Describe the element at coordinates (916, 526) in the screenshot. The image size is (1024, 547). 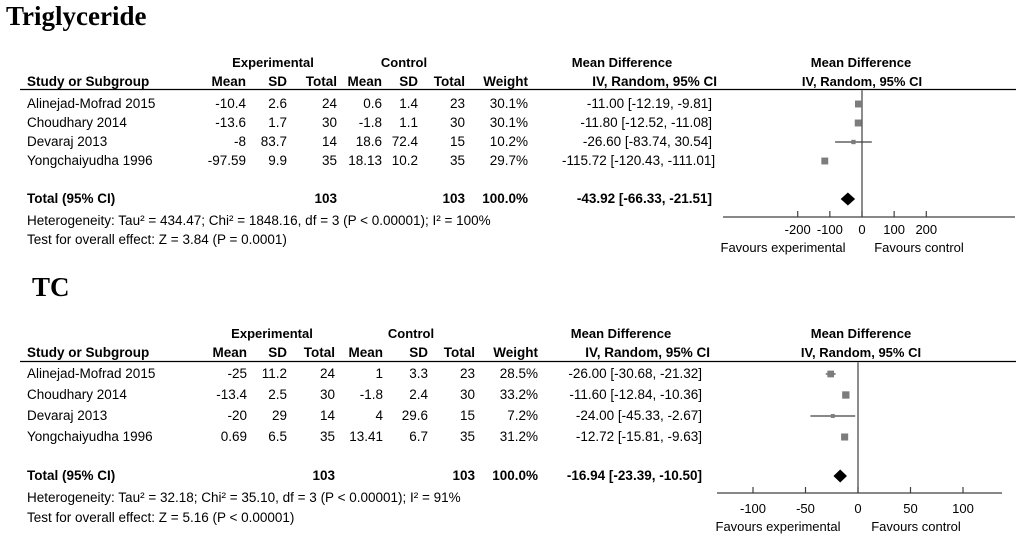
I see `favours-right-label: Favours control` at that location.